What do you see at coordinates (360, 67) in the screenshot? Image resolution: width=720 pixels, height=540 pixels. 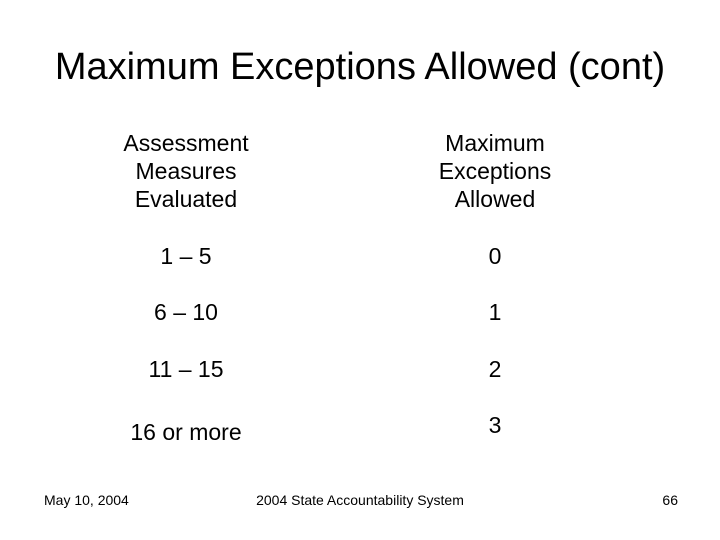 I see `slide-title: Maximum Exceptions Allowed (cont)` at bounding box center [360, 67].